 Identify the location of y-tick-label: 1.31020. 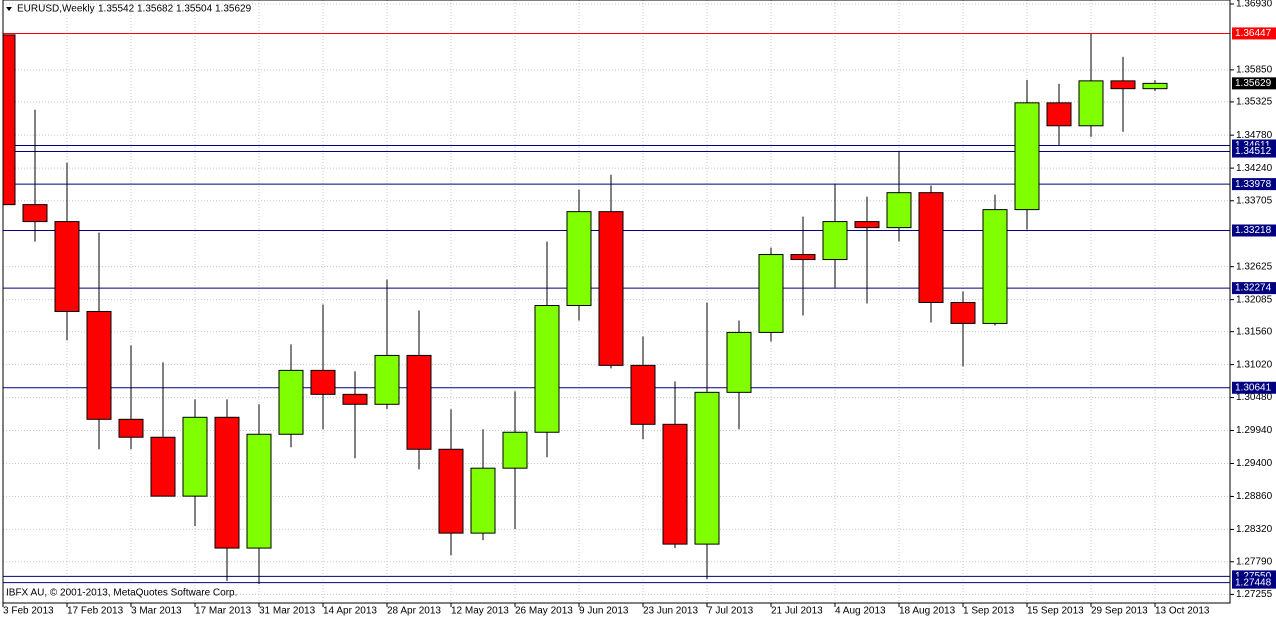
(1254, 364).